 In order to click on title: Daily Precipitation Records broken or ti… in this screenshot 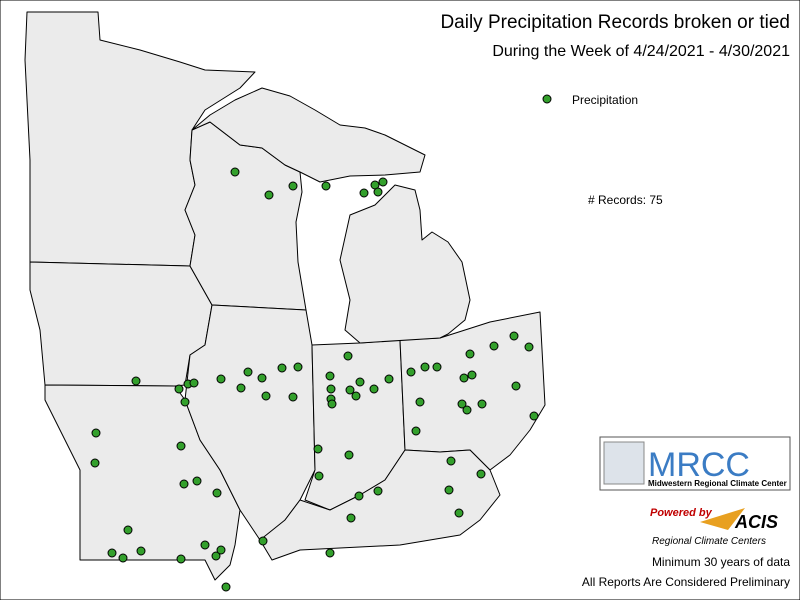, I will do `click(615, 22)`.